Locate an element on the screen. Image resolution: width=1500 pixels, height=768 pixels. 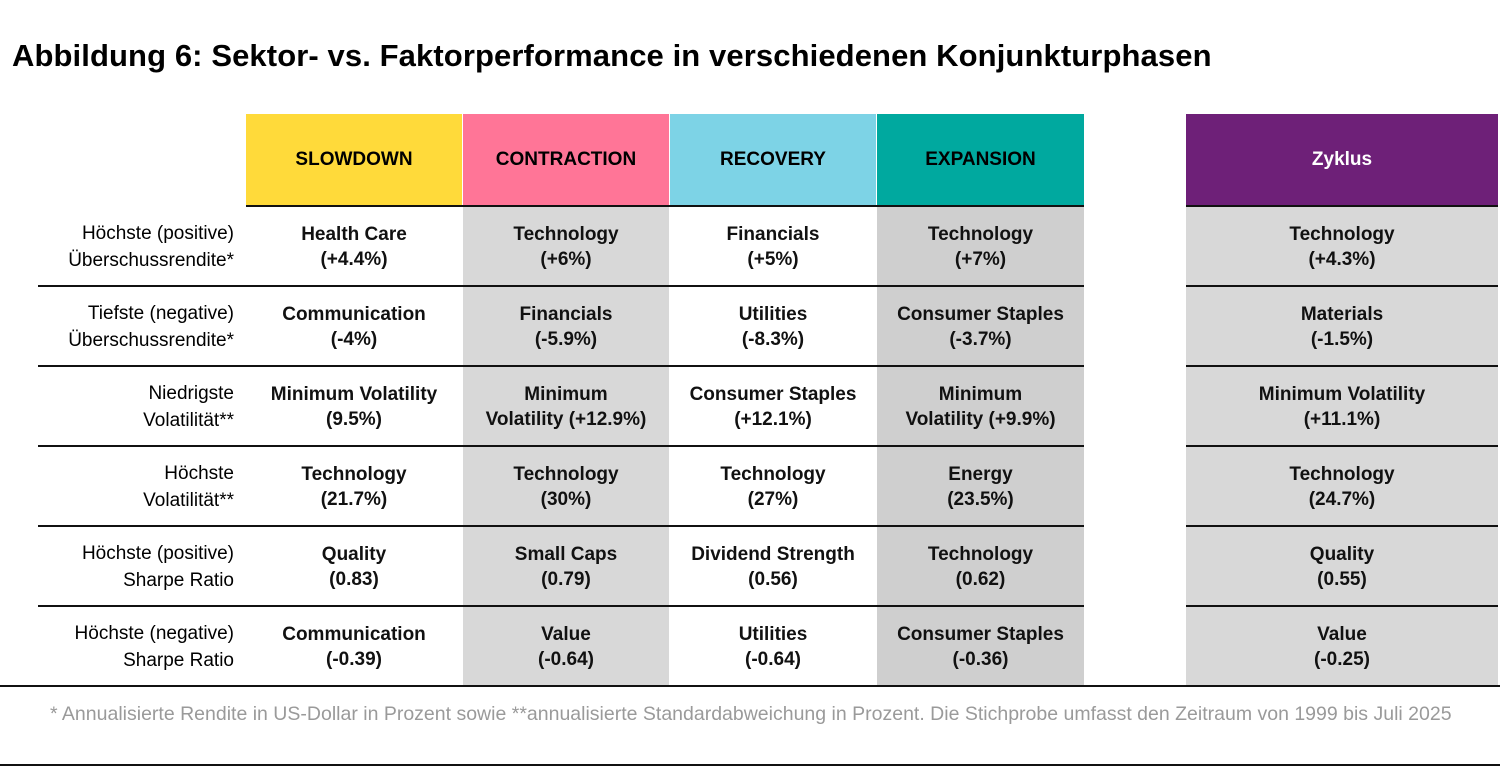
cell: Utilities (-8.3%) is located at coordinates (773, 326).